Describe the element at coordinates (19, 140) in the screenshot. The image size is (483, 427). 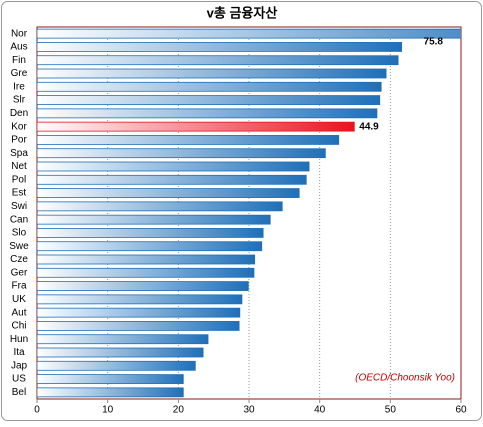
I see `y-tick-label: Por` at that location.